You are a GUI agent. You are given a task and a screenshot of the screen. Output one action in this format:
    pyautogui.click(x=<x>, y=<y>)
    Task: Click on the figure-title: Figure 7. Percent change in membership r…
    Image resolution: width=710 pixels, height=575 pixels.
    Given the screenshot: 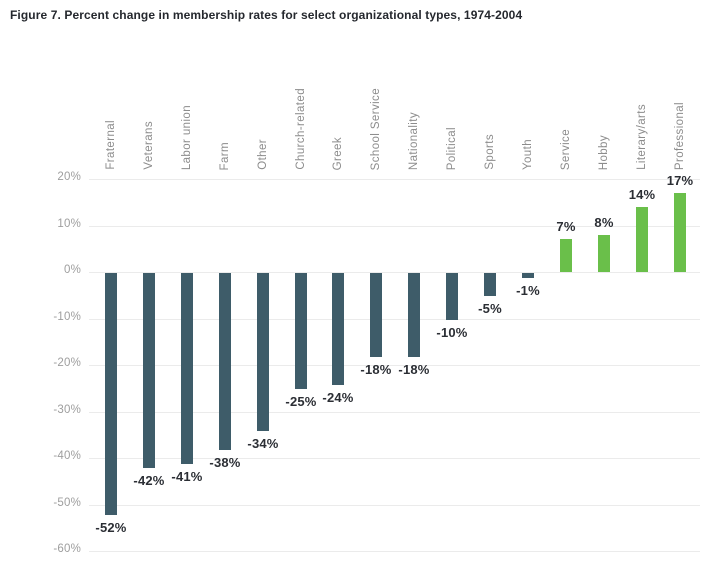 What is the action you would take?
    pyautogui.click(x=266, y=15)
    